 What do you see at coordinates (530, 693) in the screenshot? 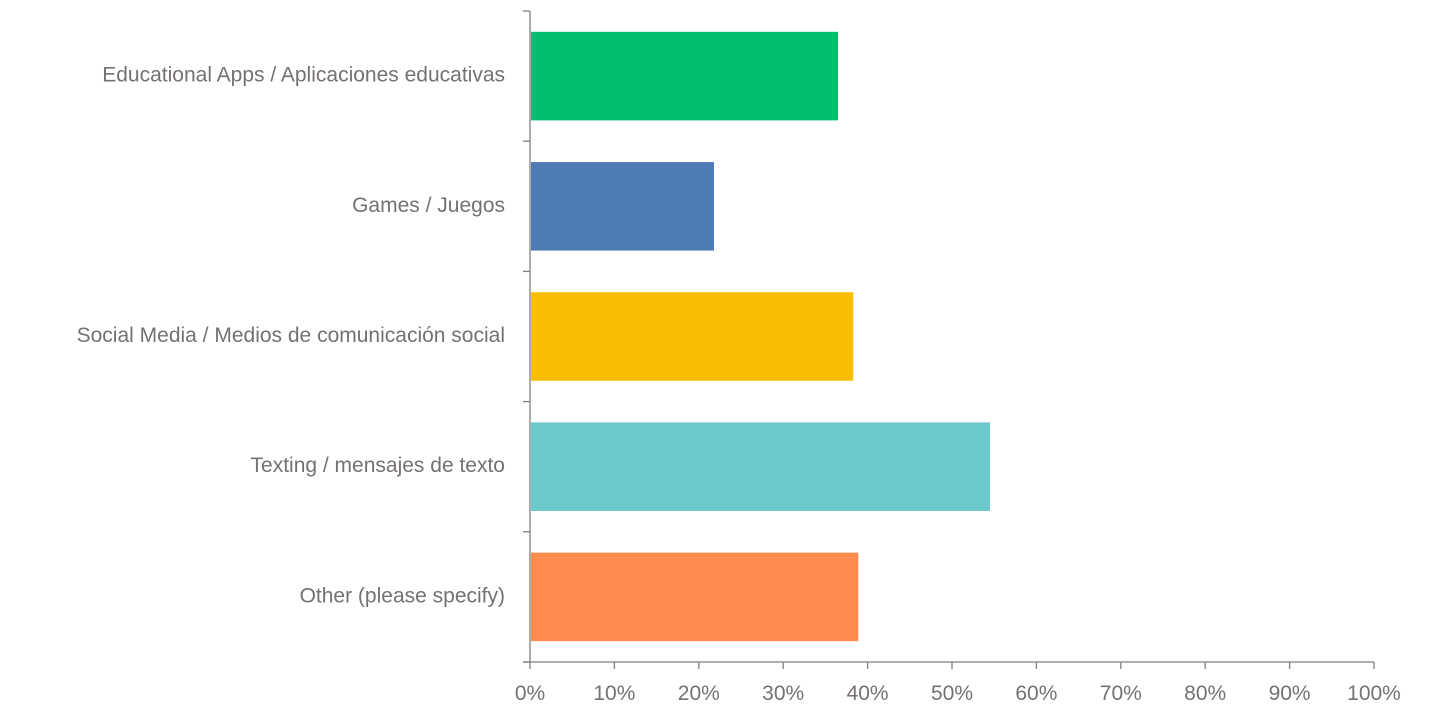
I see `x-tick-label-0: 0%` at bounding box center [530, 693].